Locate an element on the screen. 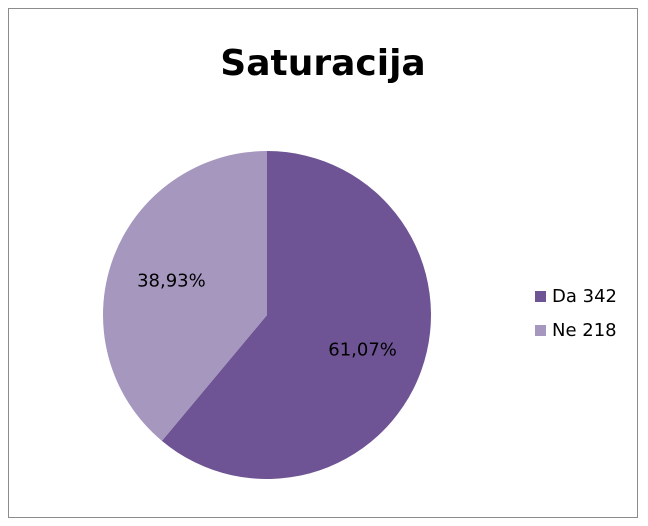 This screenshot has height=526, width=648. pie-slice-ne is located at coordinates (185, 296).